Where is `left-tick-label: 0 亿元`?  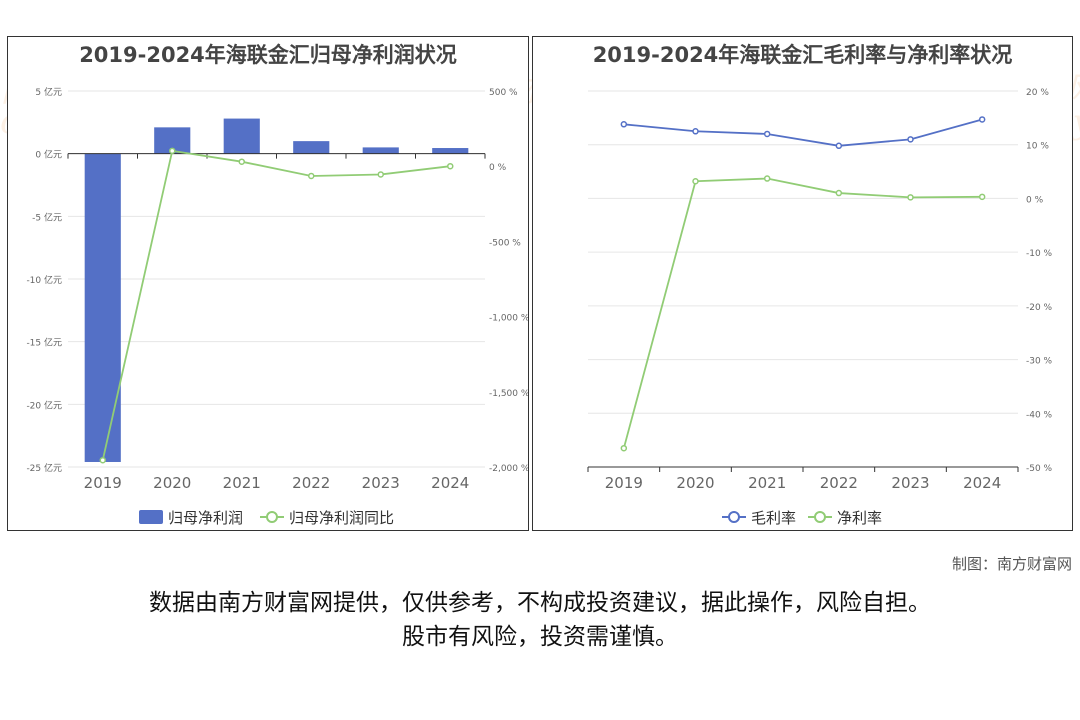 left-tick-label: 0 亿元 is located at coordinates (48, 155).